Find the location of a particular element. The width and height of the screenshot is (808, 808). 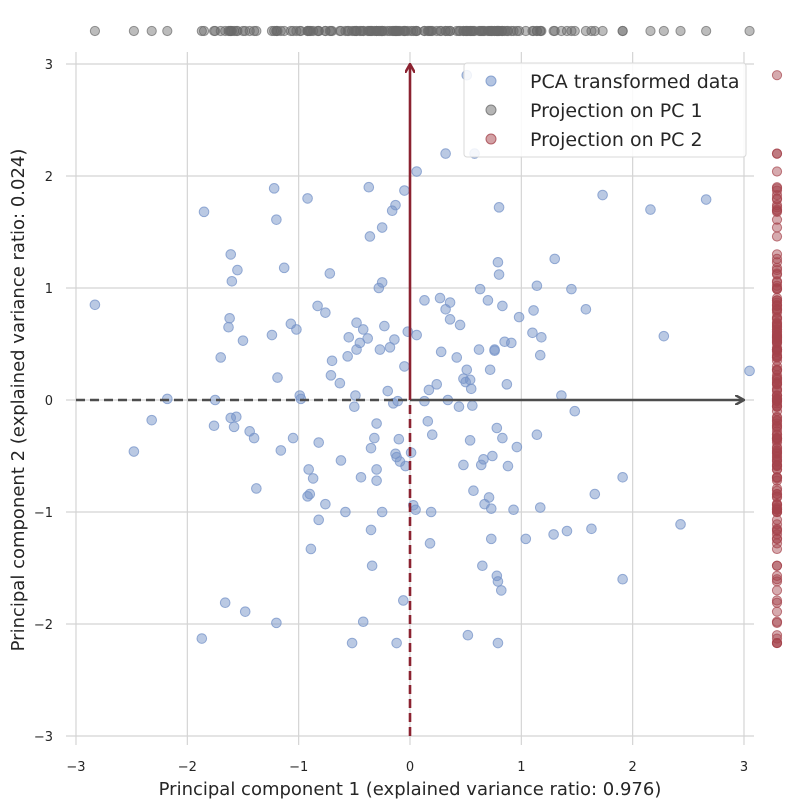

y-tick-label: −3 is located at coordinates (43, 737).